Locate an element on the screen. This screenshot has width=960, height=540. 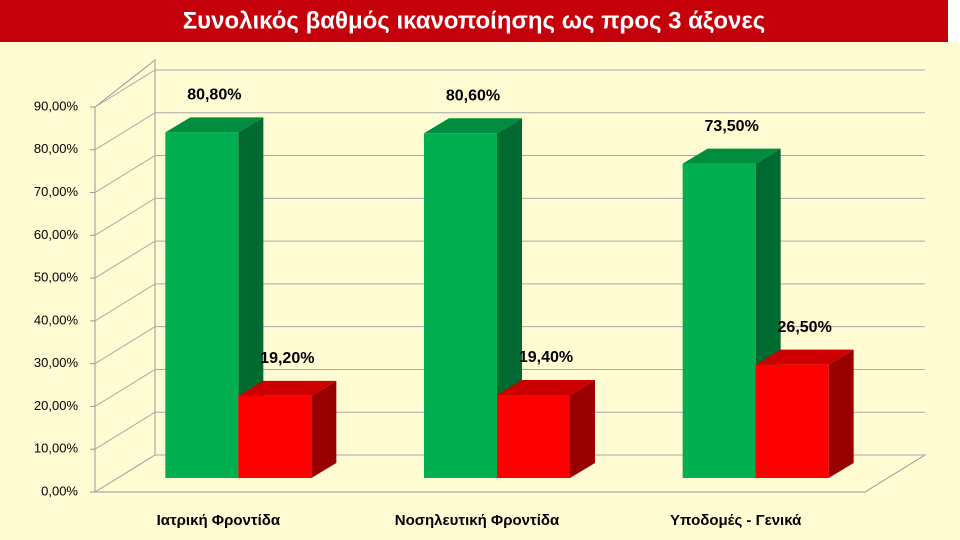
value-label: 73,50% is located at coordinates (732, 126).